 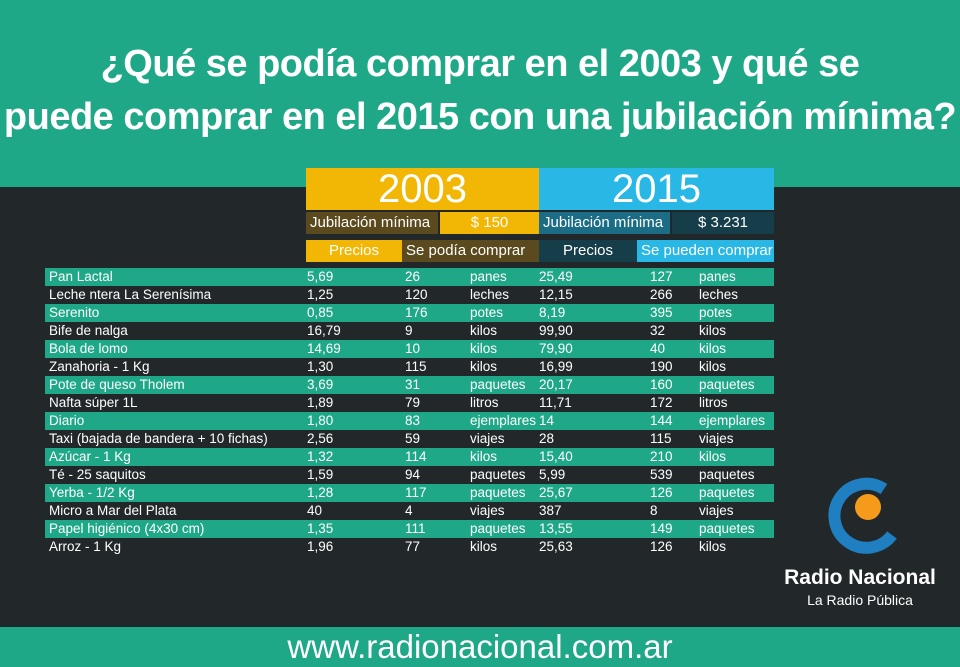 I want to click on unit-2003: panes, so click(x=488, y=276).